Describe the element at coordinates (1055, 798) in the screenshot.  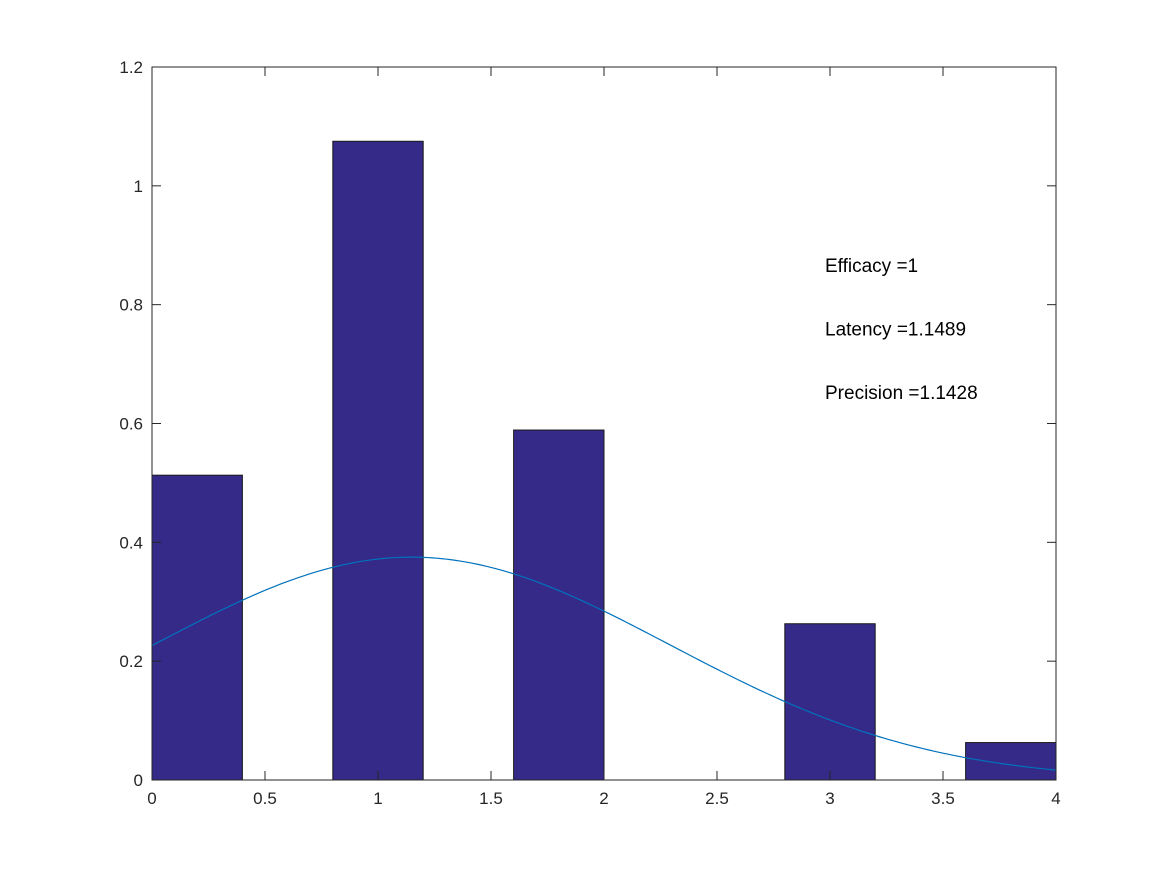
I see `x-tick-label: 4` at that location.